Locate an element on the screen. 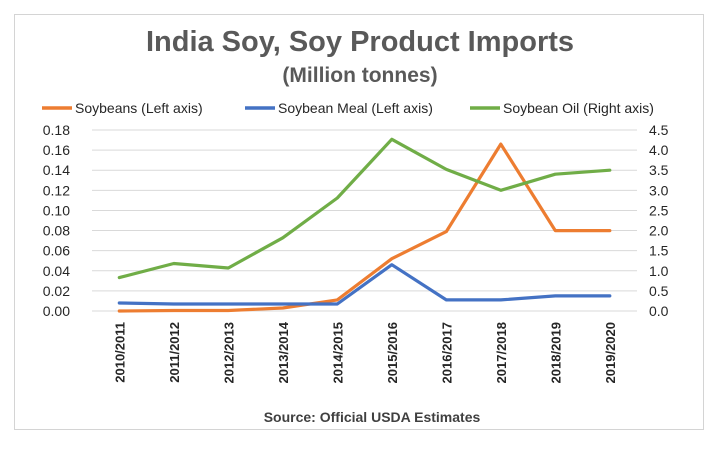 Image resolution: width=720 pixels, height=450 pixels. right-axis-tick-label: 4.0 is located at coordinates (659, 150).